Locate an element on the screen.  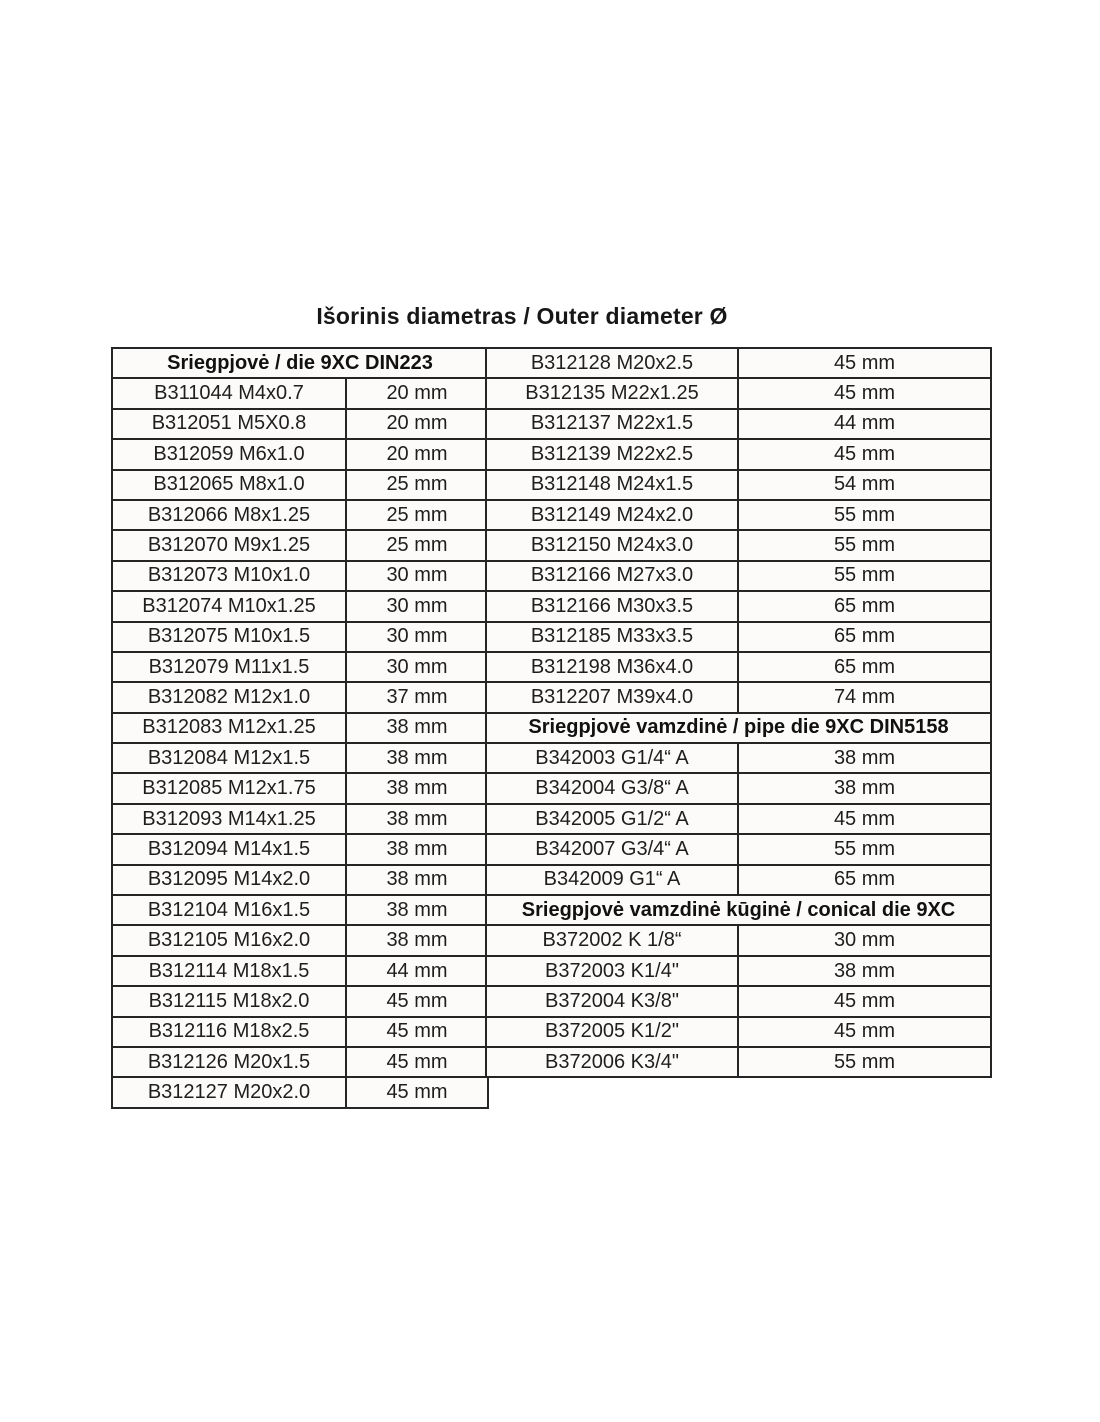
table-row: B372003 K1/4" 38 mm is located at coordinates (738, 971).